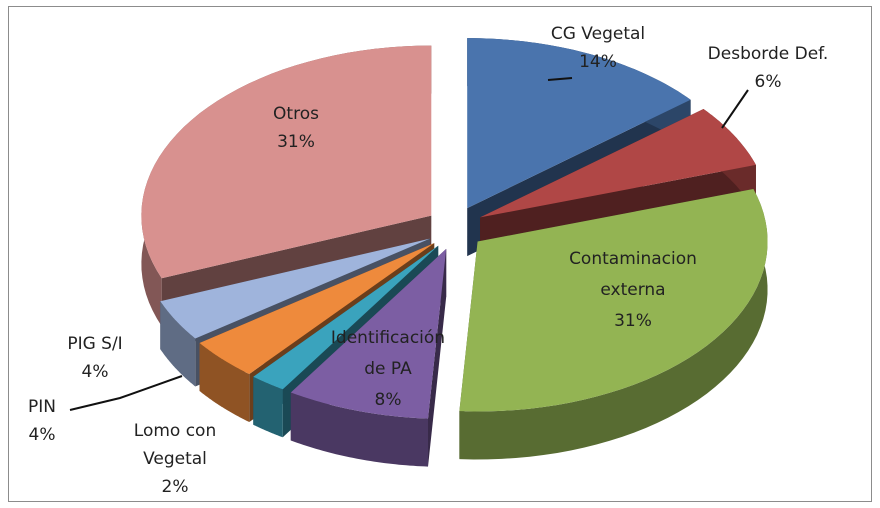 This screenshot has height=508, width=880. I want to click on slice-label: Contaminacion externa 31%, so click(633, 290).